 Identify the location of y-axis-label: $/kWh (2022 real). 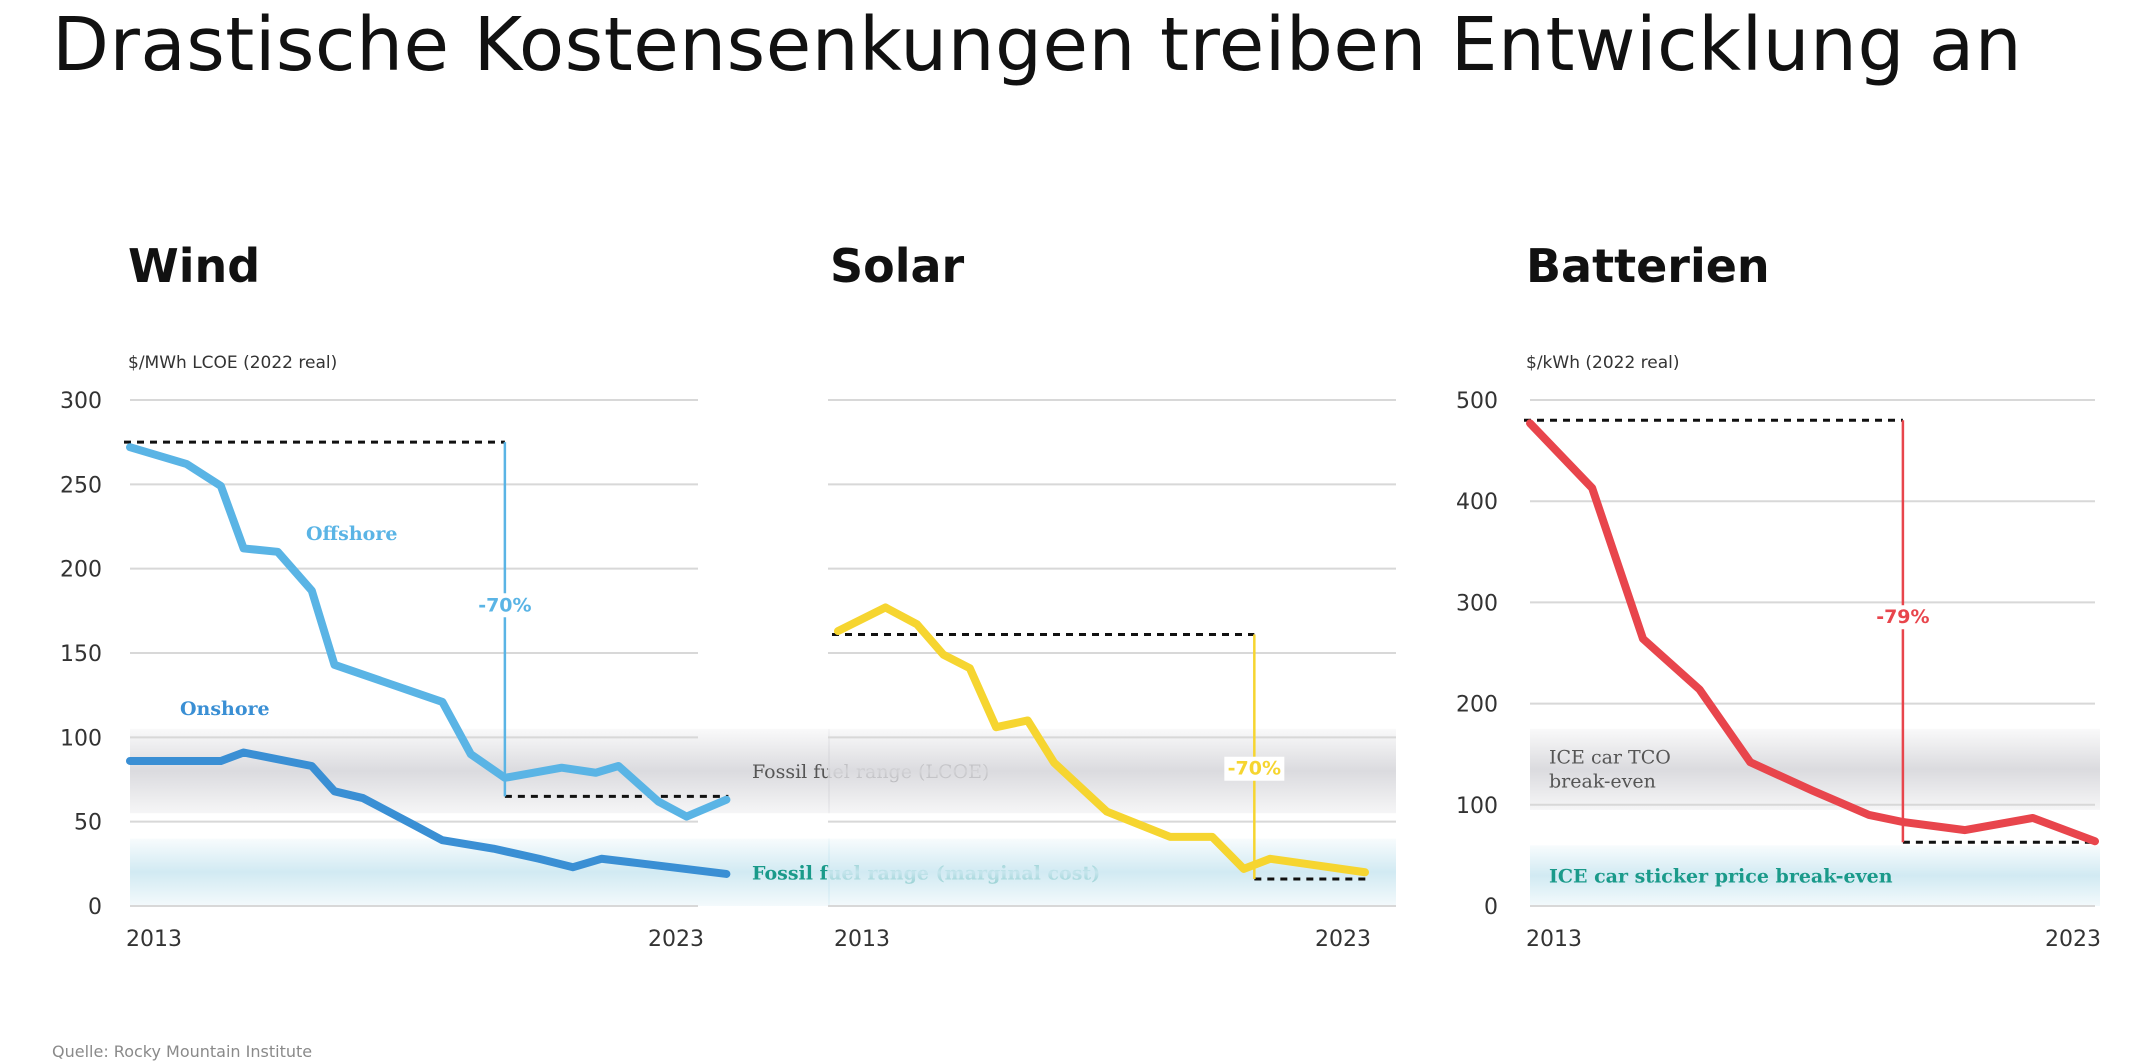
(1603, 363).